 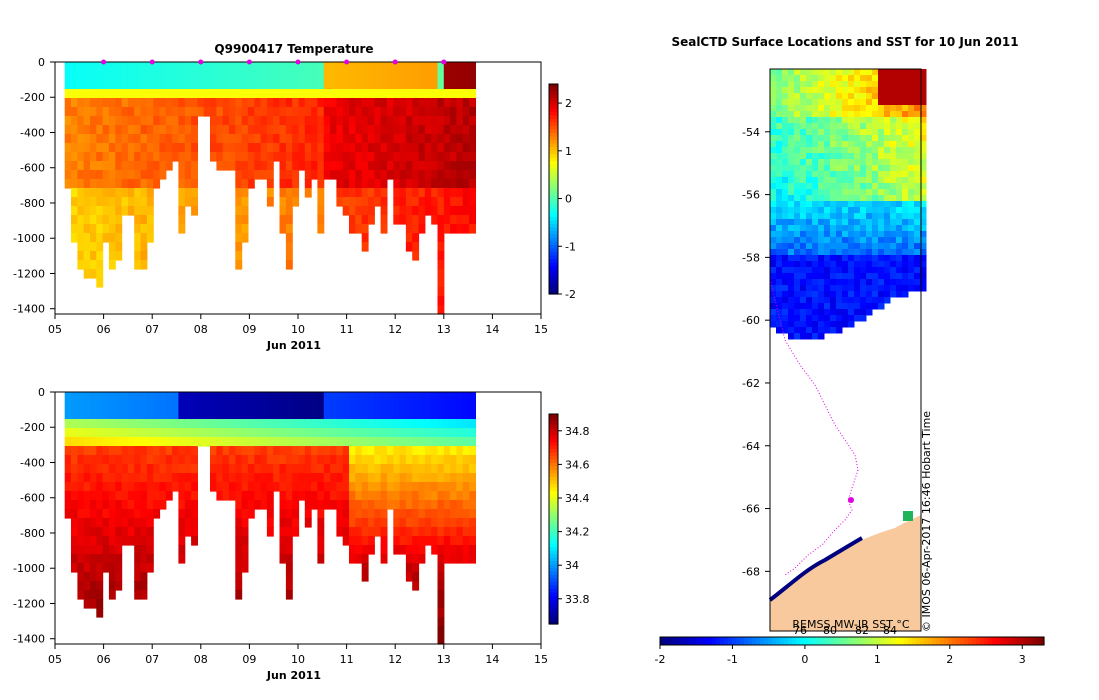 I want to click on profile-marker, so click(x=347, y=62).